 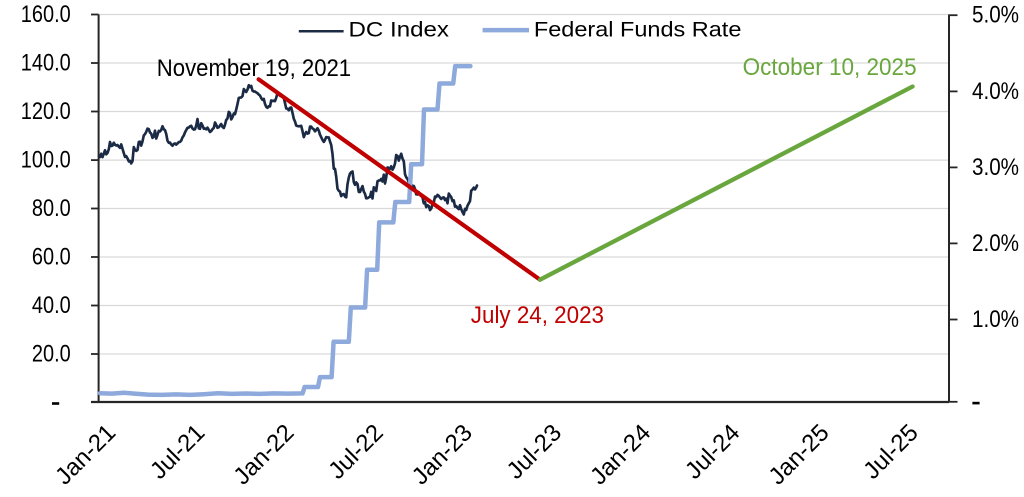 What do you see at coordinates (995, 167) in the screenshot?
I see `svg-text: 3.0%` at bounding box center [995, 167].